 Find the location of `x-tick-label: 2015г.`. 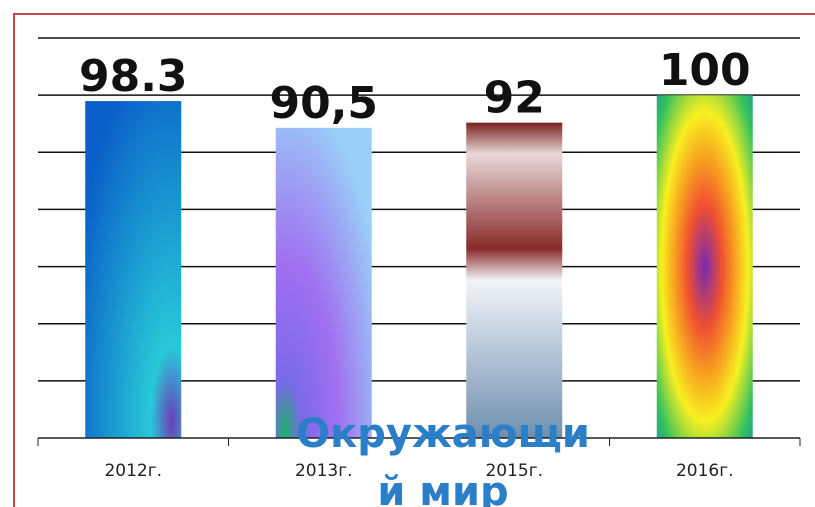

x-tick-label: 2015г. is located at coordinates (514, 471).